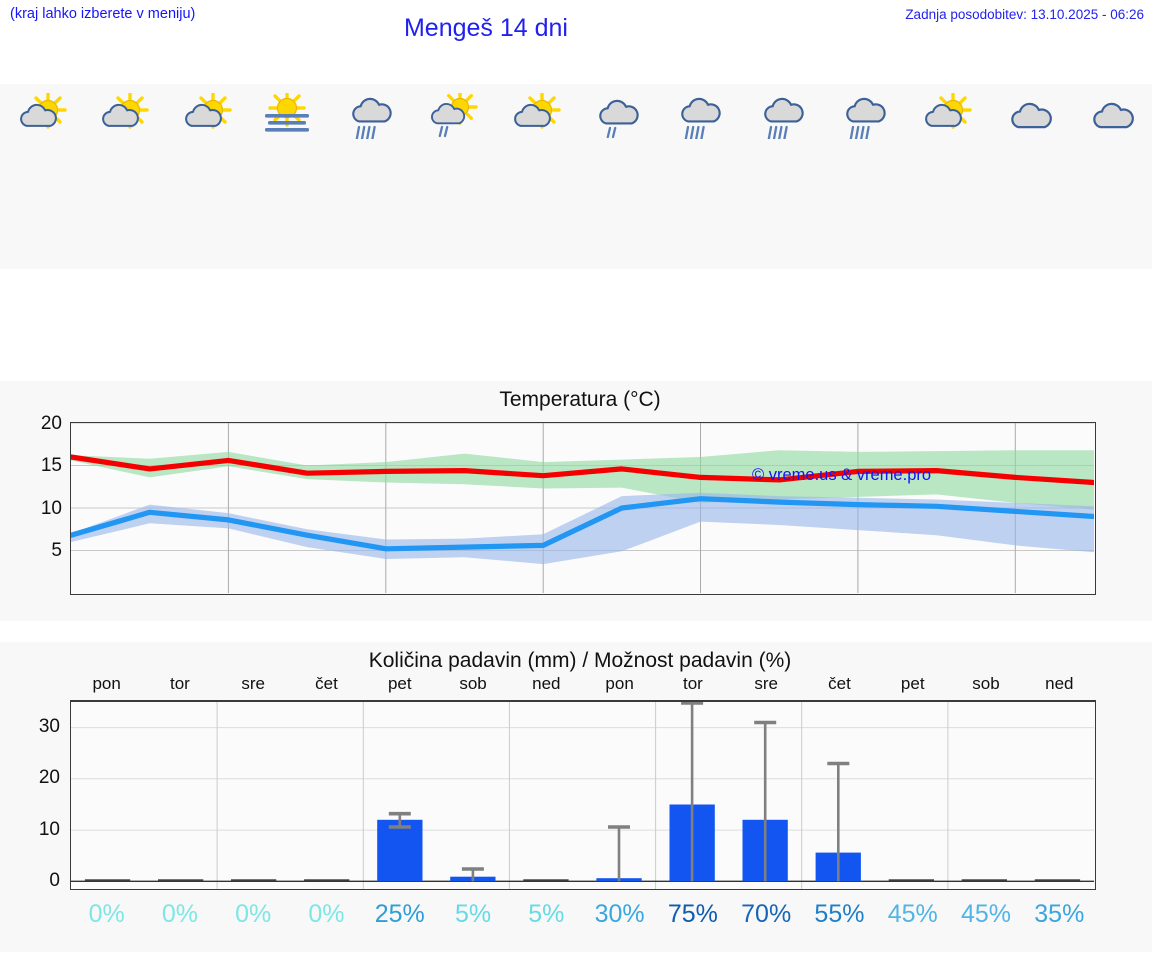 Image resolution: width=1152 pixels, height=975 pixels. Describe the element at coordinates (399, 914) in the screenshot. I see `precipitation-probability-label: 25%` at that location.